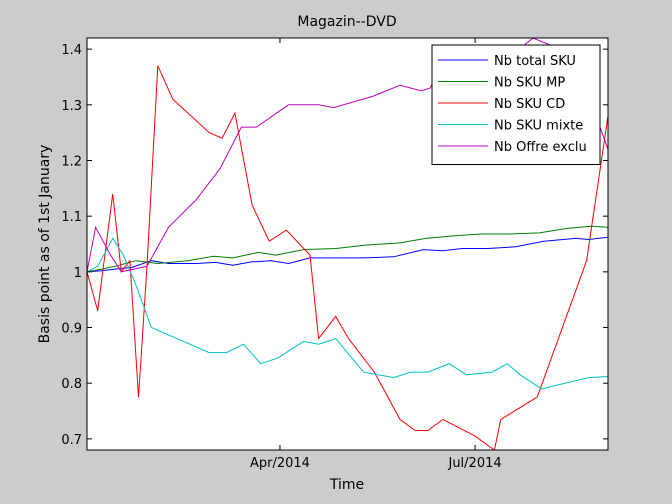  Describe the element at coordinates (71, 384) in the screenshot. I see `y-tick-label: 0.8` at that location.